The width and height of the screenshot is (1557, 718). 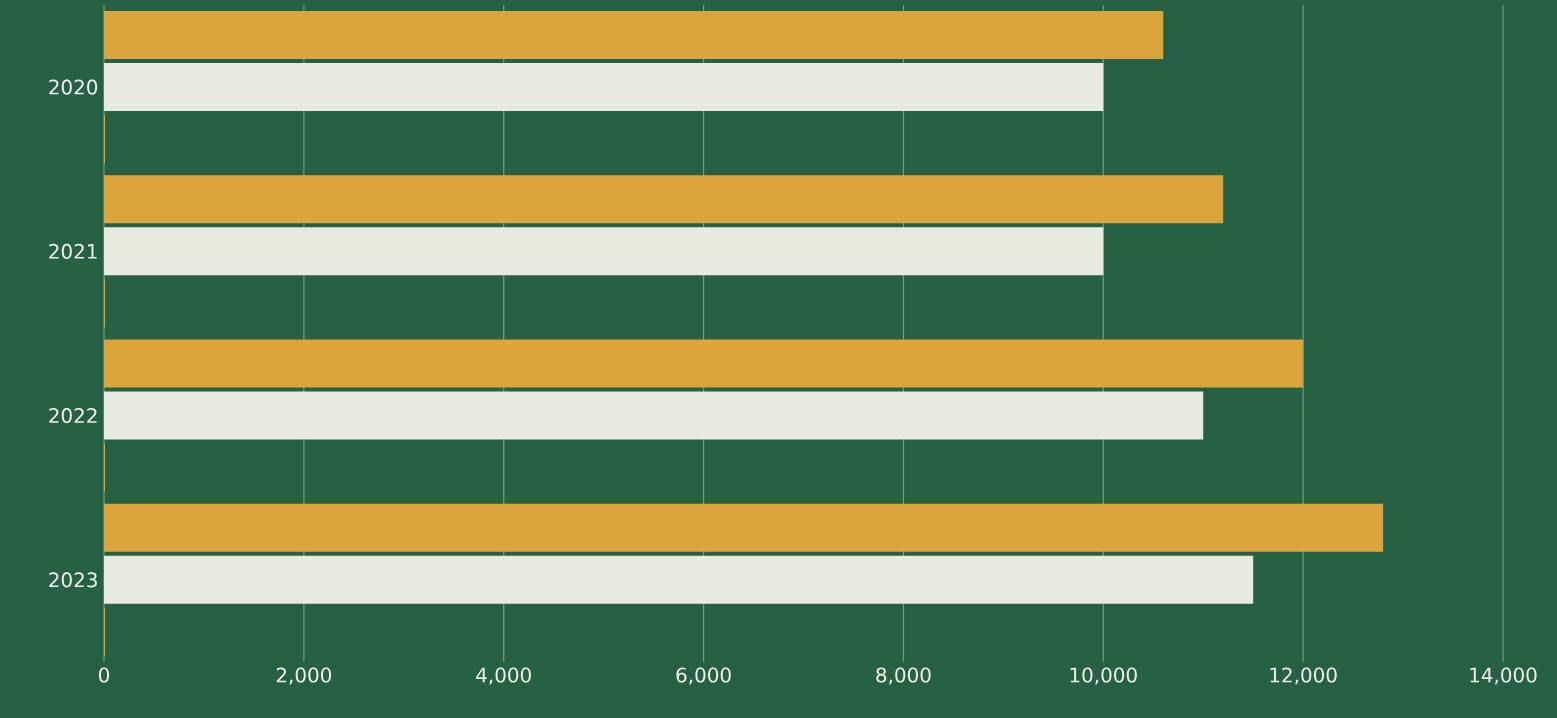 What do you see at coordinates (1503, 676) in the screenshot?
I see `x-tick-label: 14,000` at bounding box center [1503, 676].